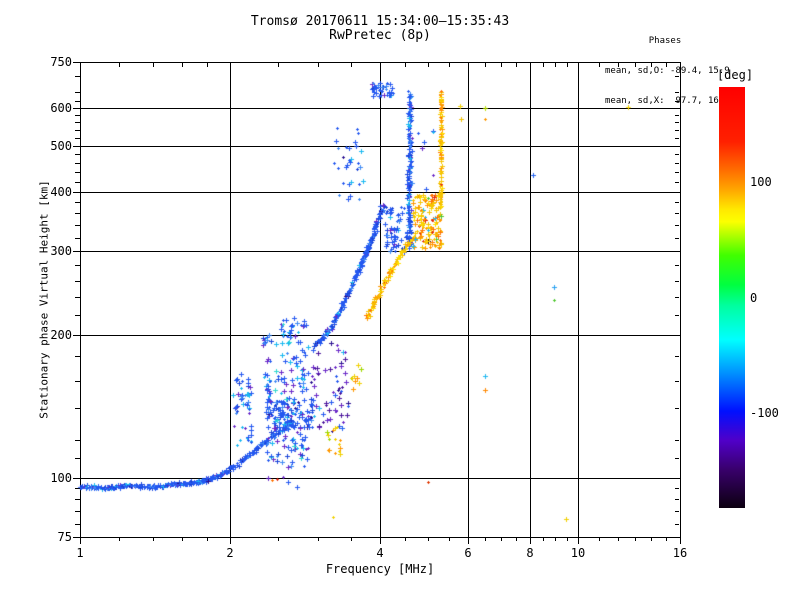 This screenshot has height=600, width=800. Describe the element at coordinates (380, 569) in the screenshot. I see `x-axis-title: Frequency [MHz]` at that location.